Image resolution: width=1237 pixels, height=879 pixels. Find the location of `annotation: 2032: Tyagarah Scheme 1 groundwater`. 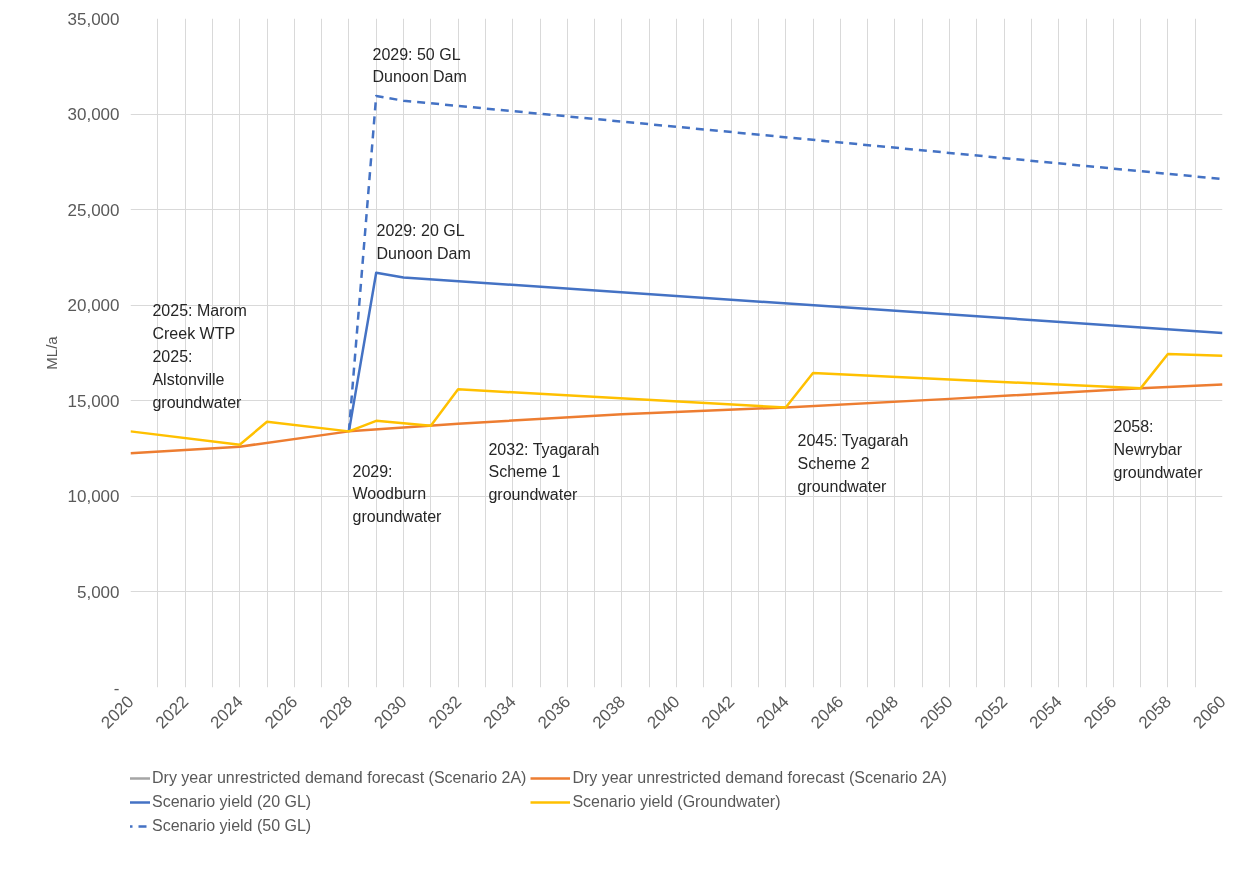

annotation: 2032: Tyagarah Scheme 1 groundwater is located at coordinates (544, 472).